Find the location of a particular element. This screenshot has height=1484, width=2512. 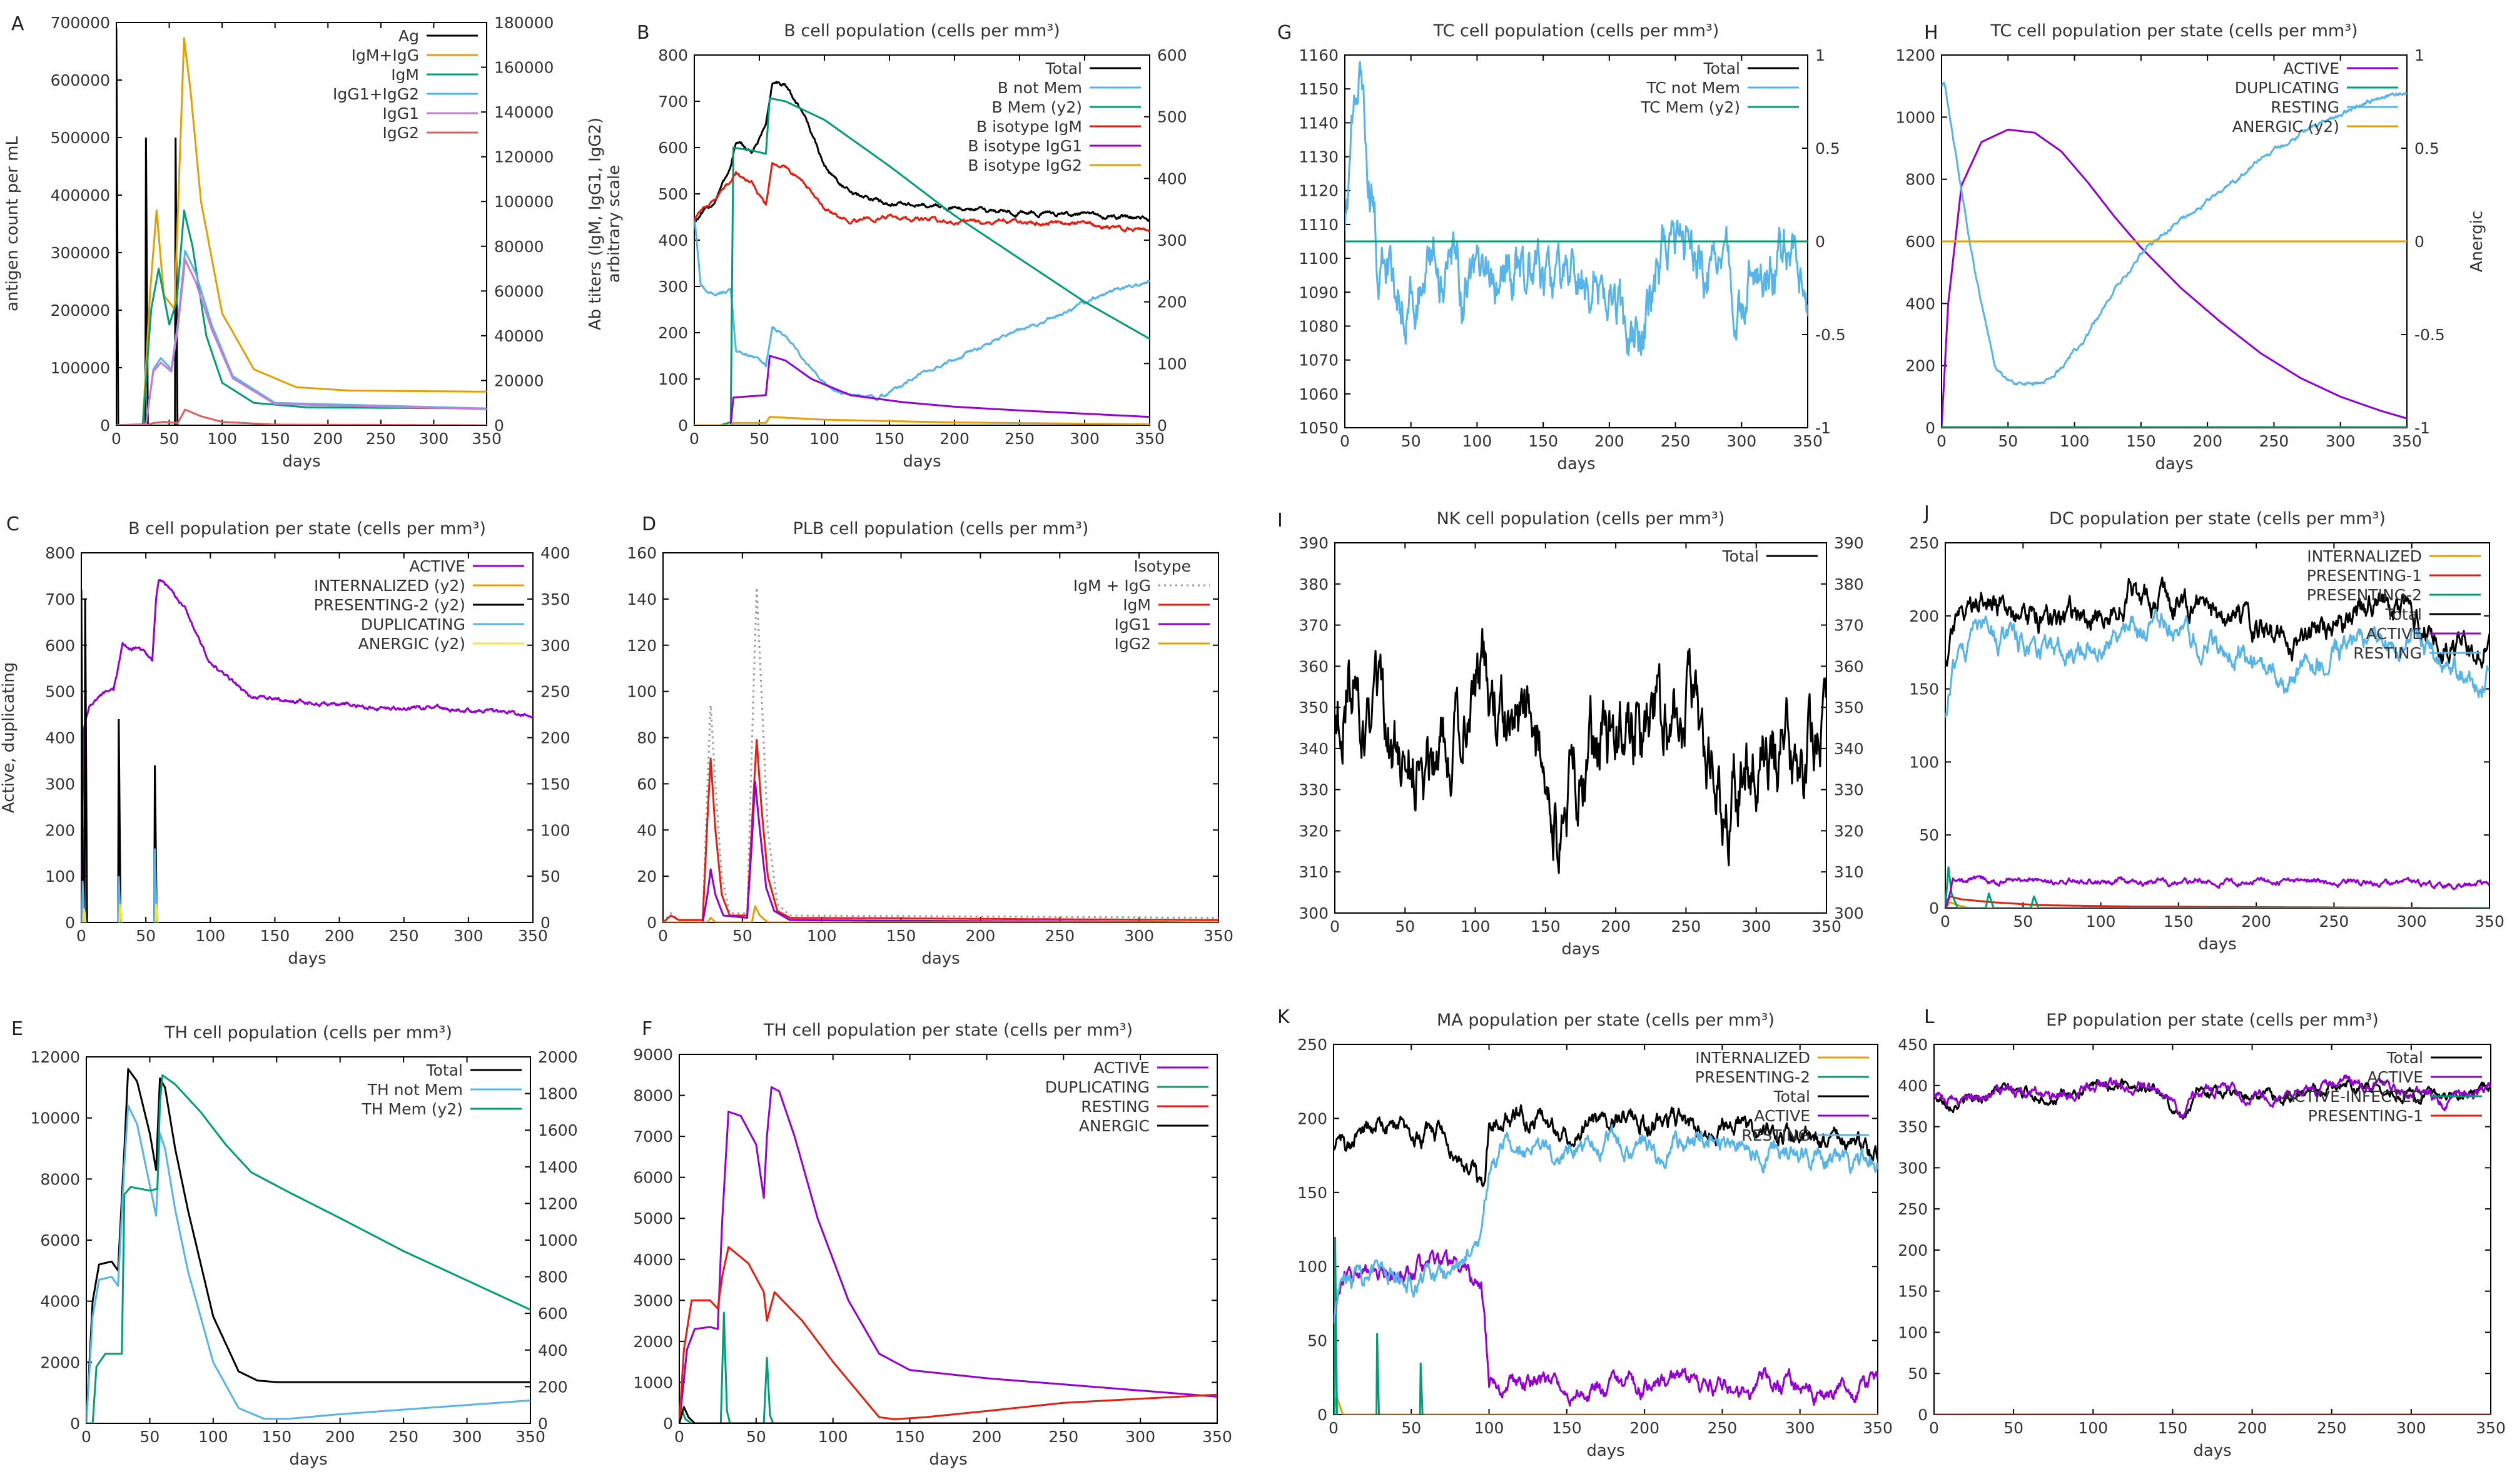

y2-tick-label: 600 is located at coordinates (553, 1314).